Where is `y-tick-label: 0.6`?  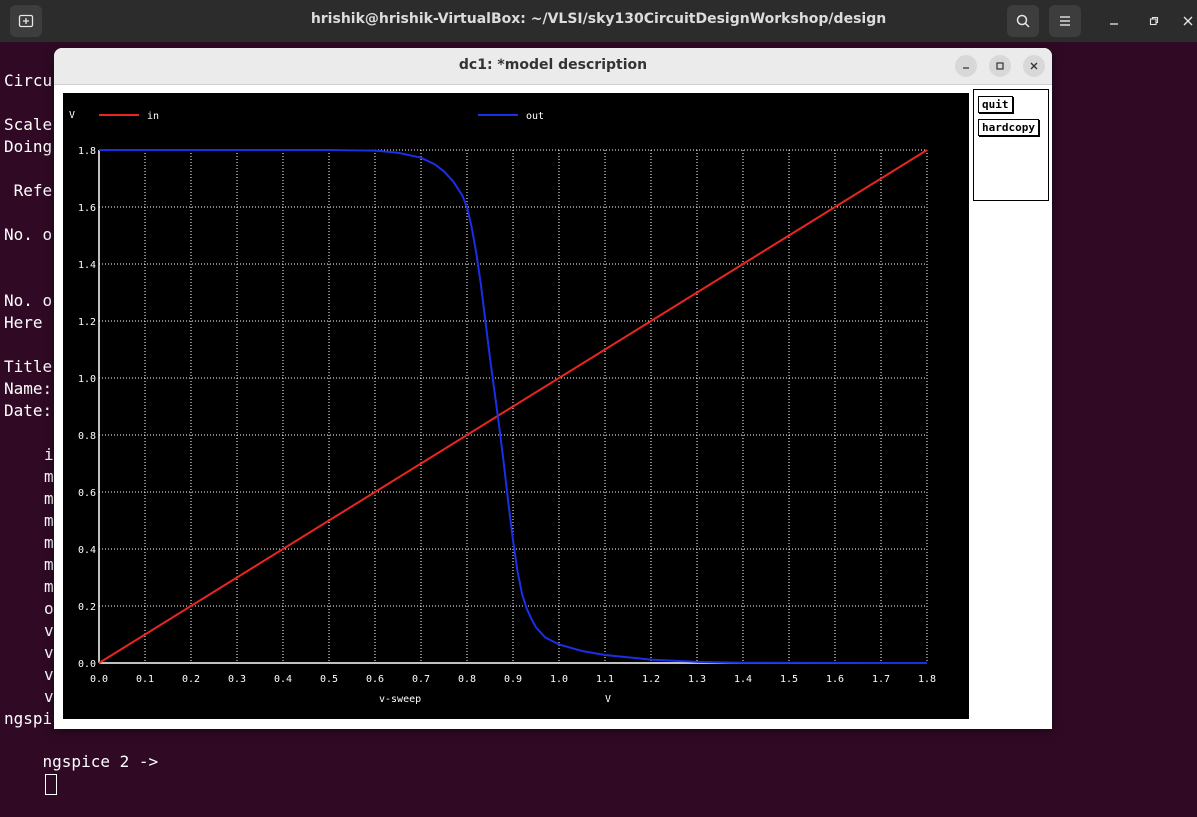
y-tick-label: 0.6 is located at coordinates (87, 493).